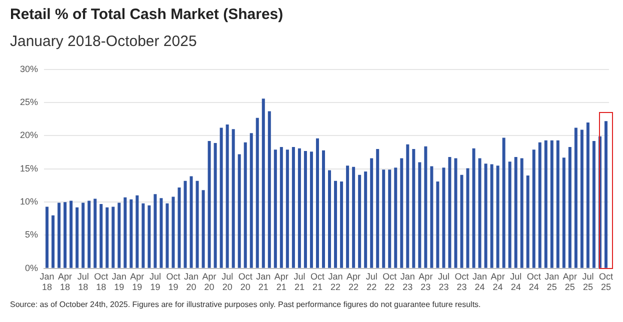  Describe the element at coordinates (31, 235) in the screenshot. I see `y-tick-label: 5%` at that location.